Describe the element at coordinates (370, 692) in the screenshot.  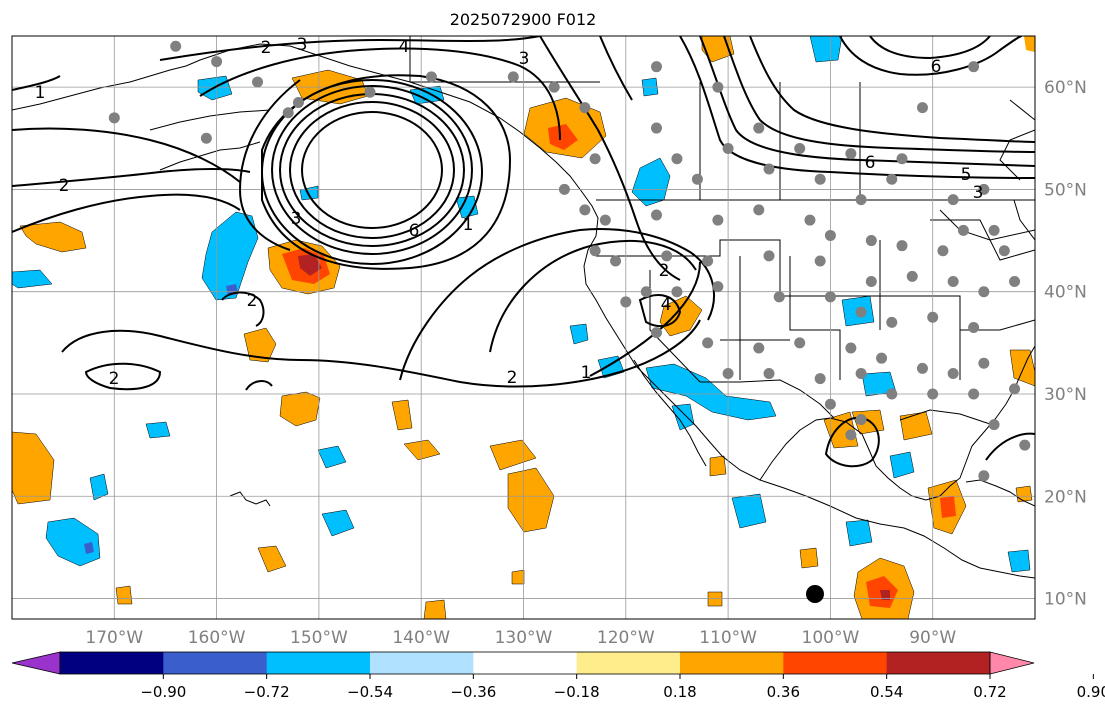
I see `colorbar-tick-label: −0.54` at that location.